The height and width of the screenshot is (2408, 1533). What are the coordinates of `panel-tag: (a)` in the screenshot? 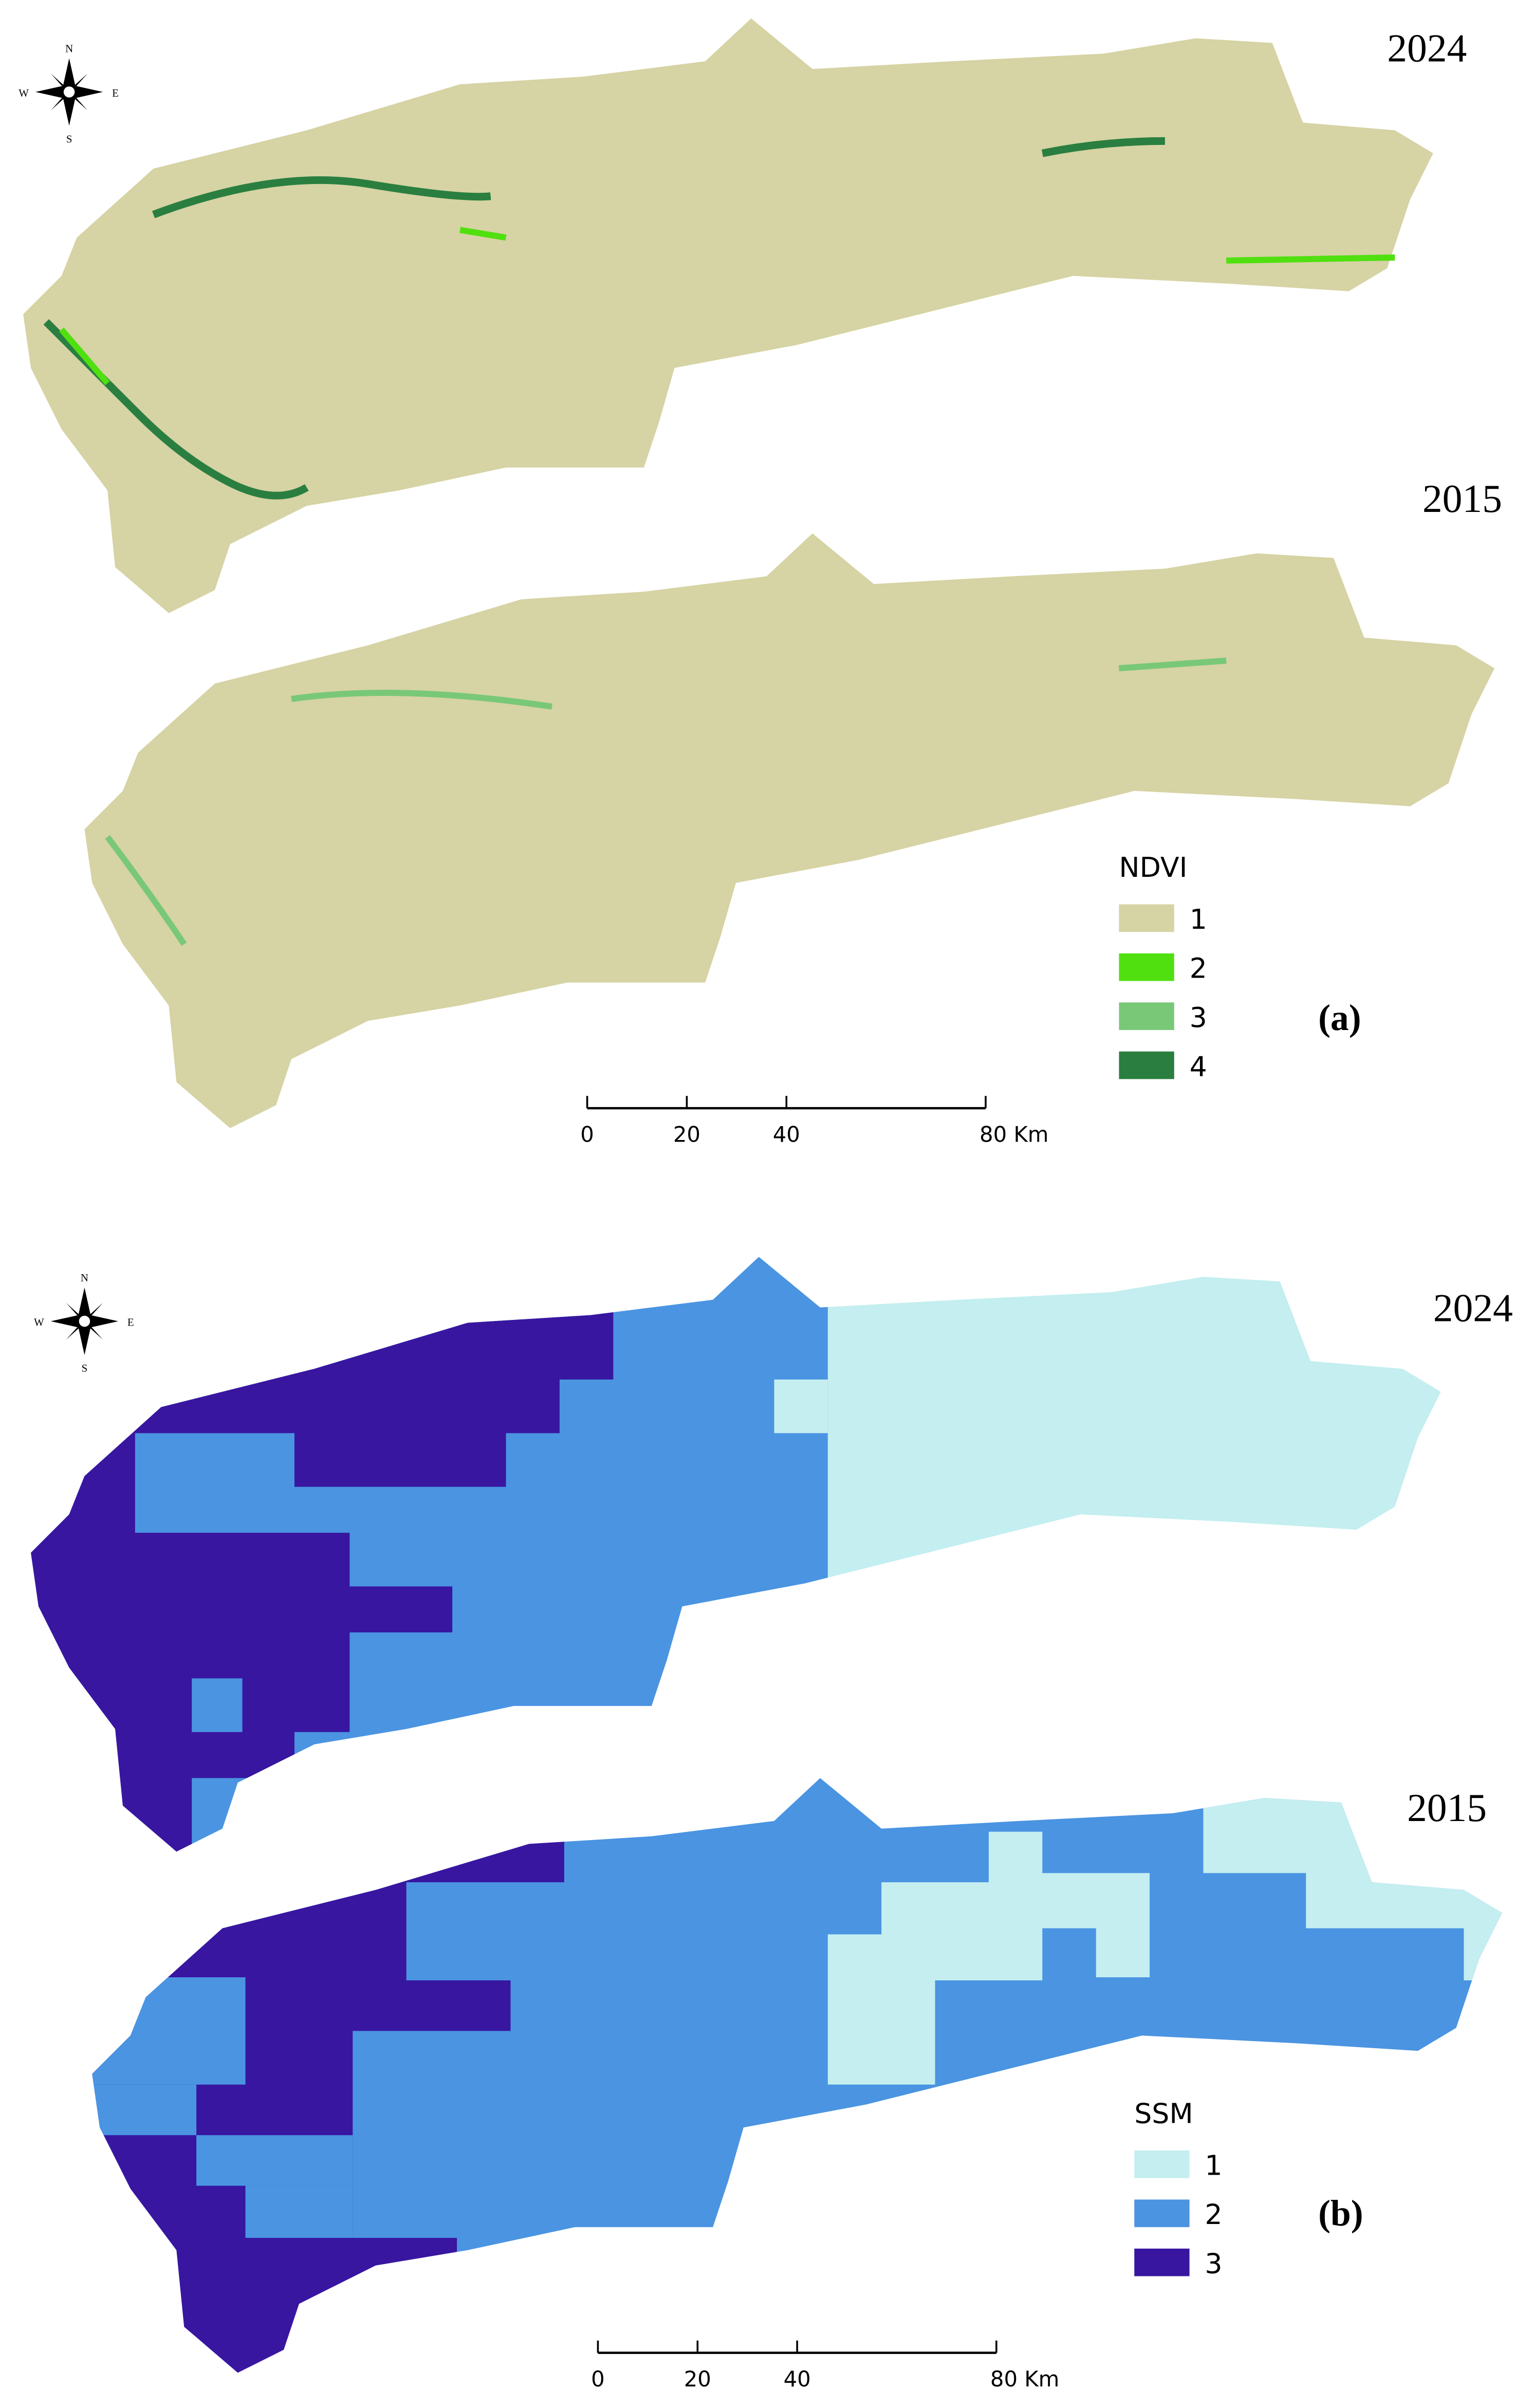 It's located at (1339, 1018).